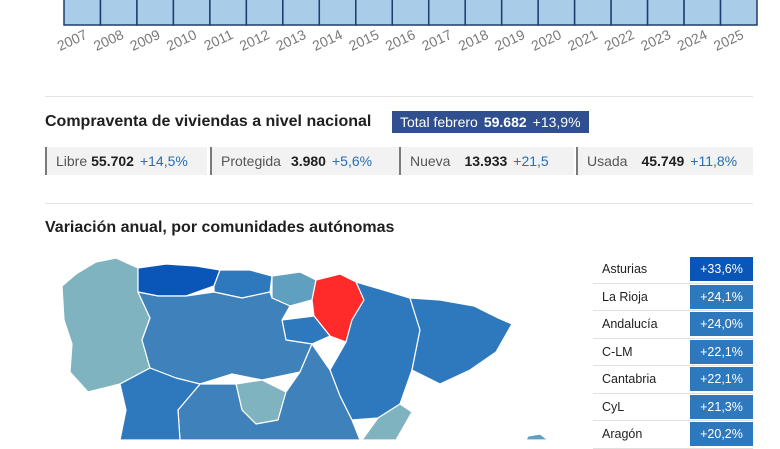  Describe the element at coordinates (673, 325) in the screenshot. I see `table-row: Andalucía +24,0%` at that location.